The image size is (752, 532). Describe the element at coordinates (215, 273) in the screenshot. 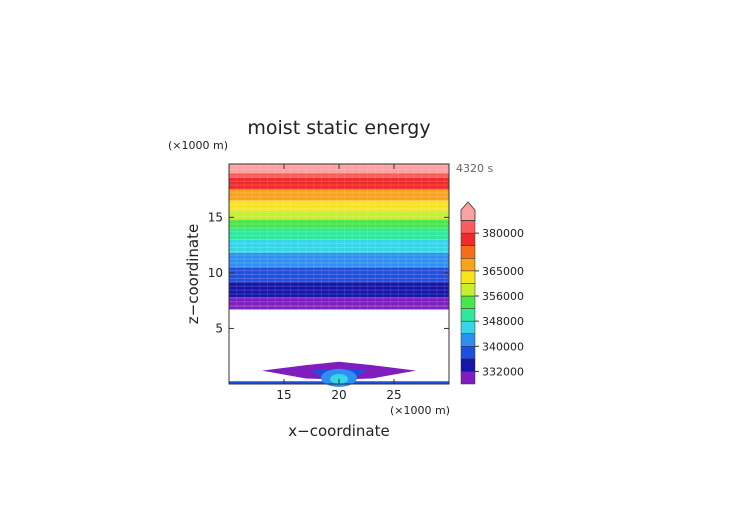

I see `y-tick-label: 10` at that location.